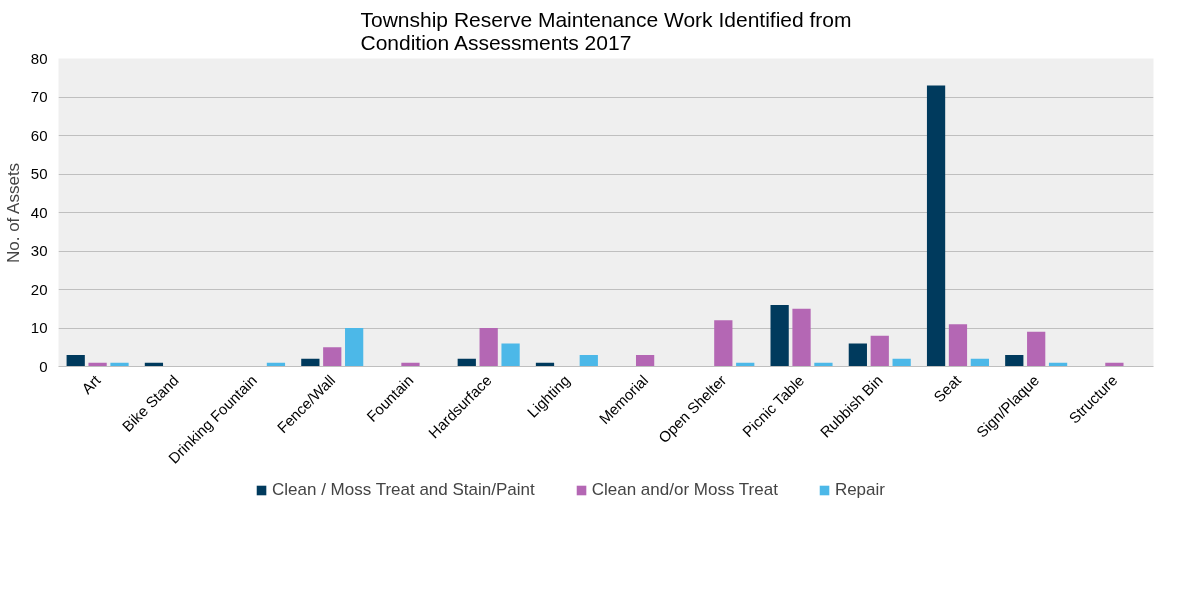 This screenshot has height=592, width=1197. Describe the element at coordinates (403, 490) in the screenshot. I see `legend-label: Clean / Moss Treat and Stain/Paint` at that location.